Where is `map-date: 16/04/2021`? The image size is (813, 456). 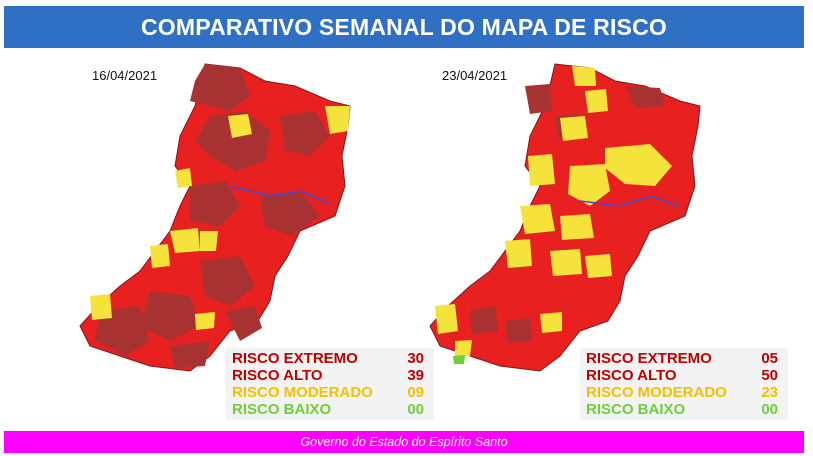 map-date: 16/04/2021 is located at coordinates (125, 75).